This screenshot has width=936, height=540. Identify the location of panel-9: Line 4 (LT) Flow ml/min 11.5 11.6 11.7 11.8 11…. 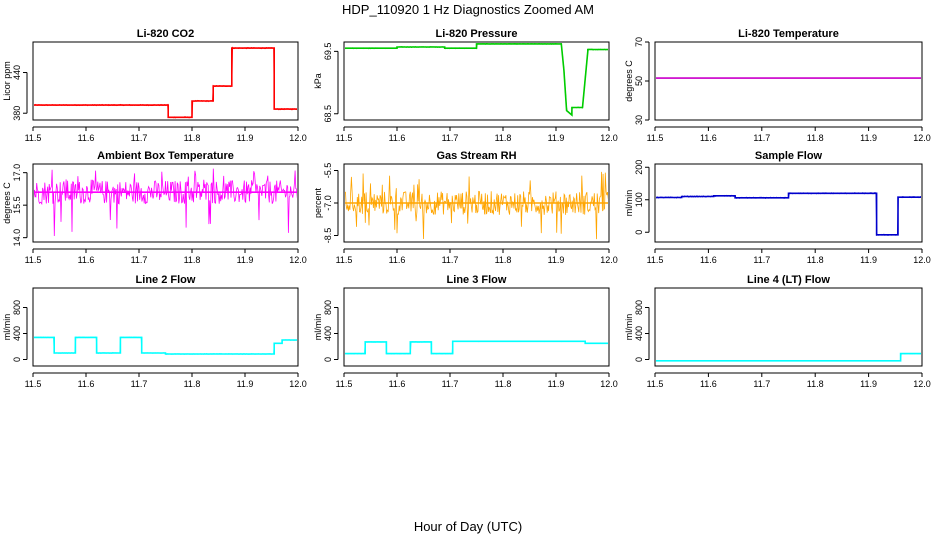
(777, 331).